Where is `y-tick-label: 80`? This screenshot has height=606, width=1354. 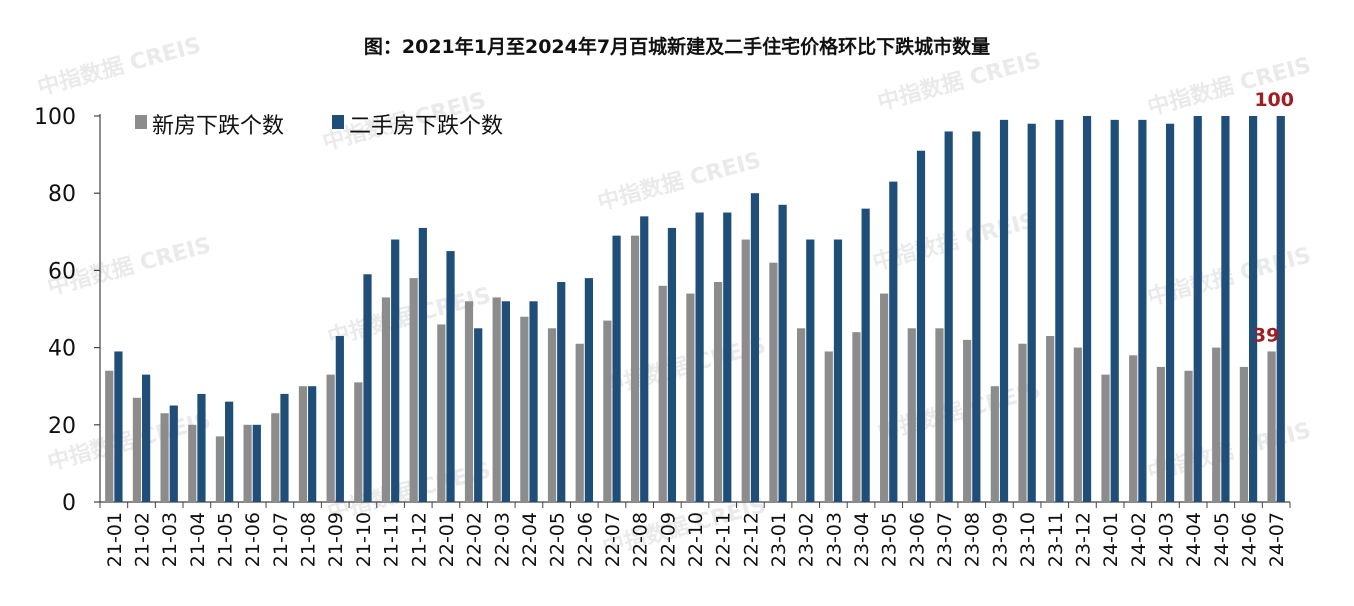
y-tick-label: 80 is located at coordinates (62, 194).